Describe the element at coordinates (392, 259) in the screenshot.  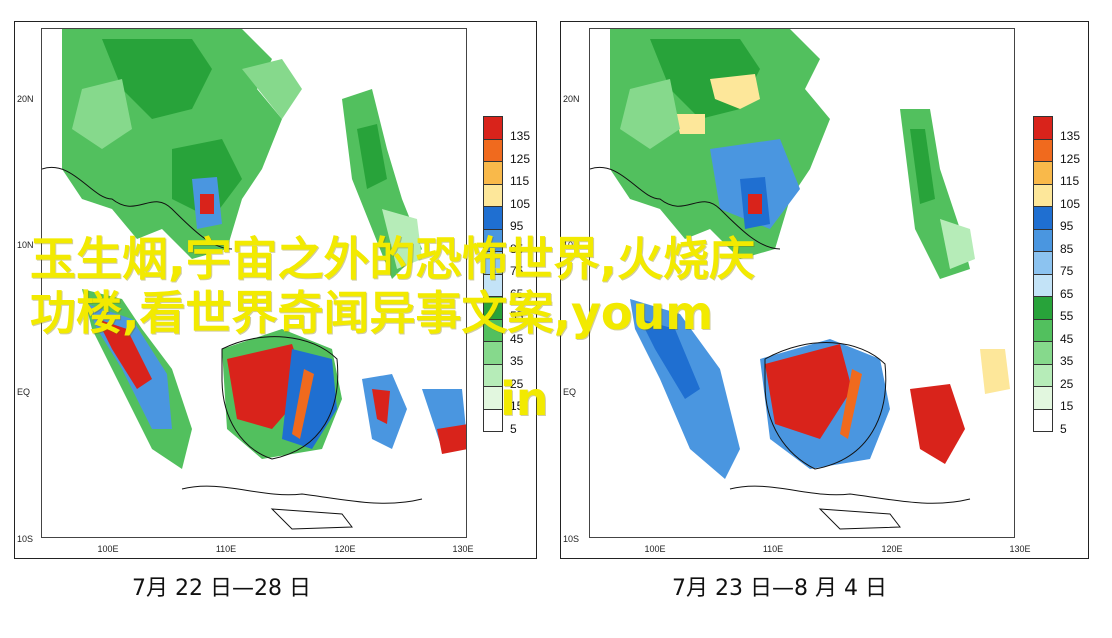
I see `watermark-line-1: 玉生烟,宇宙之外的恐怖世界,火烧庆` at that location.